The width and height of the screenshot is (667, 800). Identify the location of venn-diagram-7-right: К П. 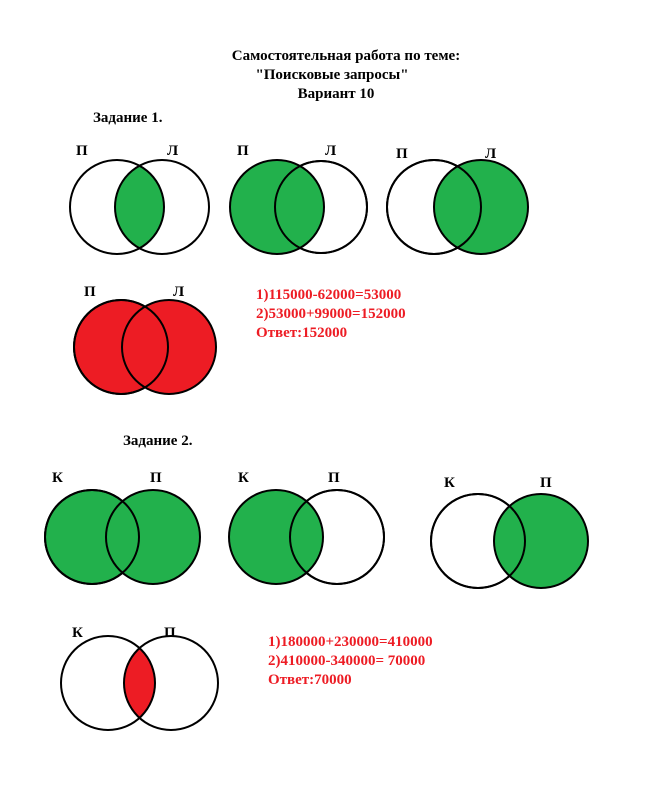
(509, 532).